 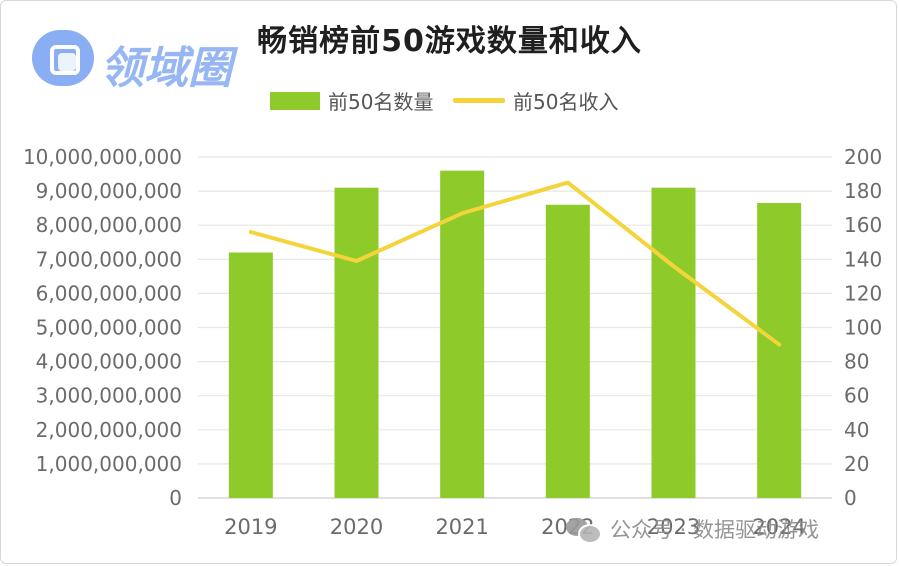 I want to click on right-tick-label: 160, so click(x=863, y=225).